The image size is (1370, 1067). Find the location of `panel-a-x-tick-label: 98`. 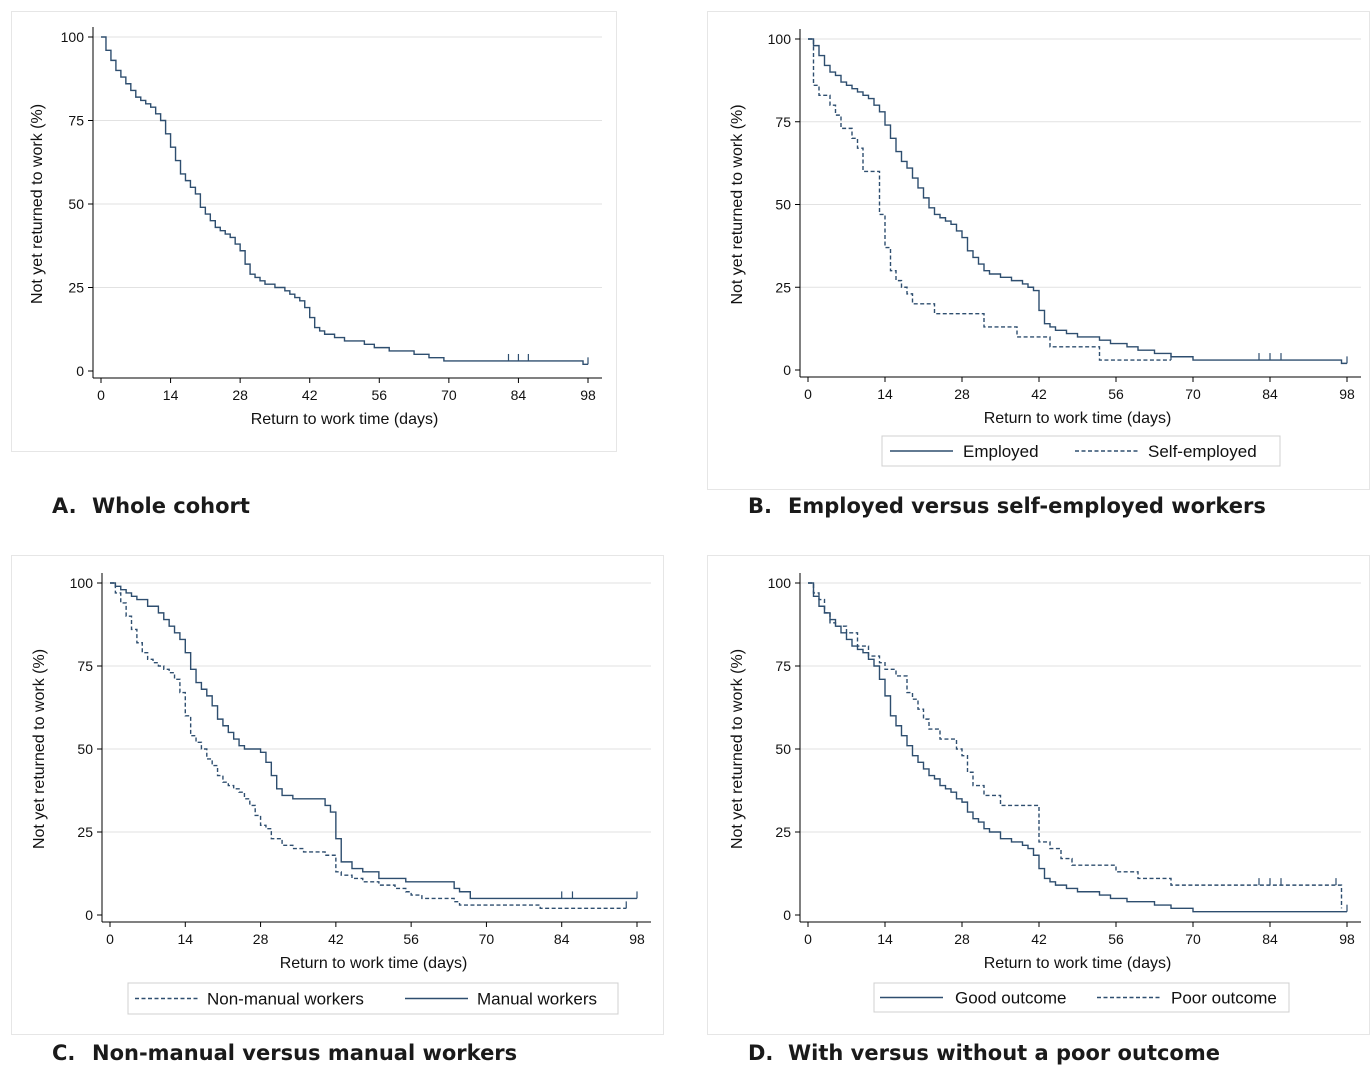

panel-a-x-tick-label: 98 is located at coordinates (588, 395).